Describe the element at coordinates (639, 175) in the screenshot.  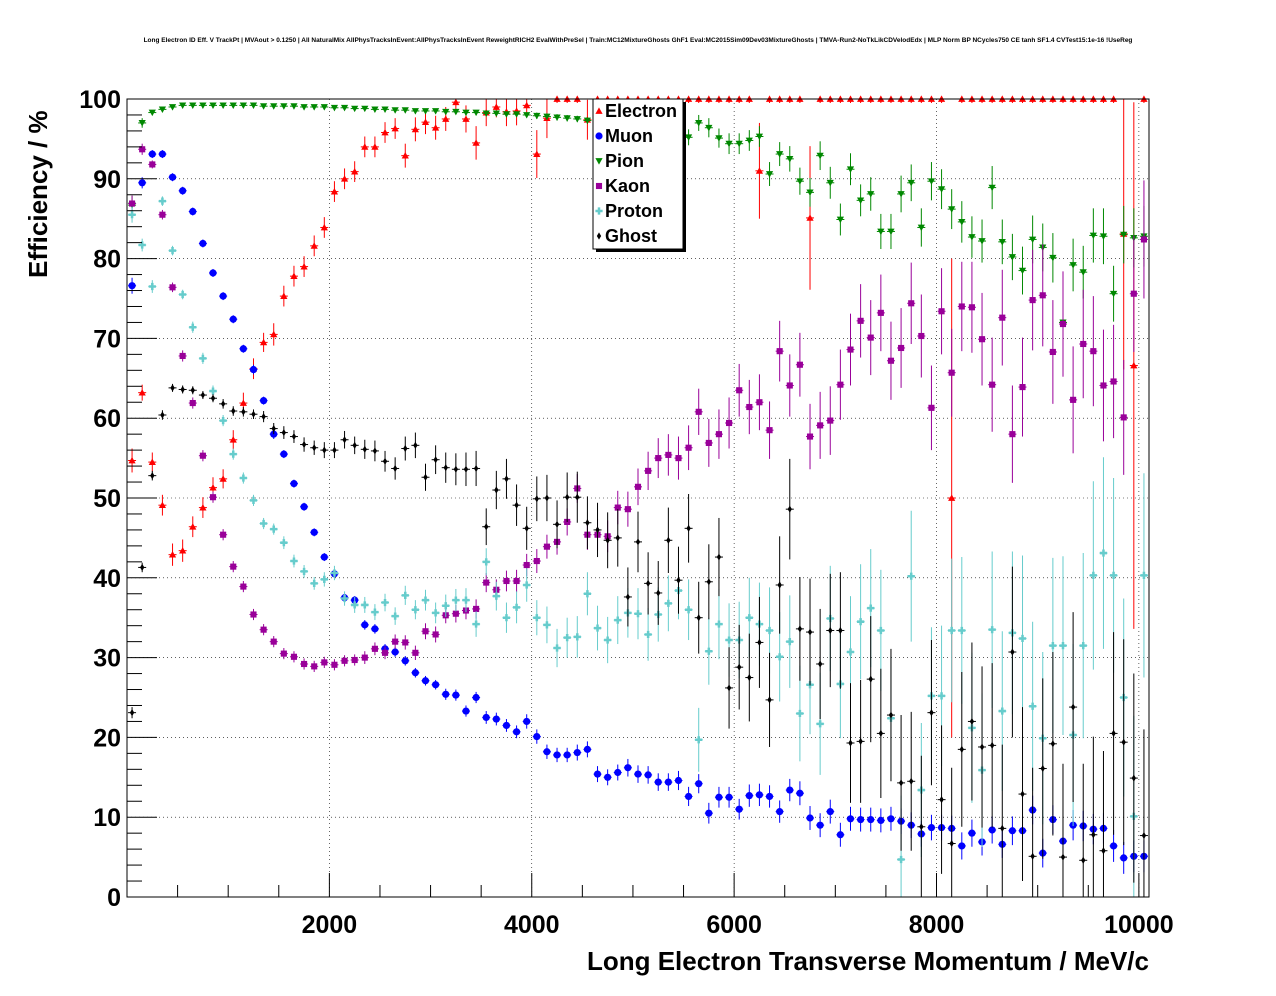
I see `legend: Electron Muon Pion Kaon Proton Ghost` at that location.